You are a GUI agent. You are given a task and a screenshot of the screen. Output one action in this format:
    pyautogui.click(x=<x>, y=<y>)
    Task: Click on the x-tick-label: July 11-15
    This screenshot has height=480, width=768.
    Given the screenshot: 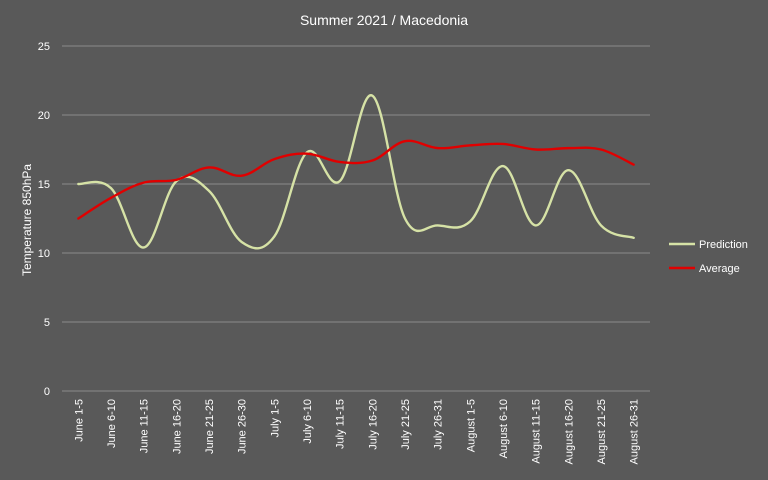 What is the action you would take?
    pyautogui.click(x=341, y=424)
    